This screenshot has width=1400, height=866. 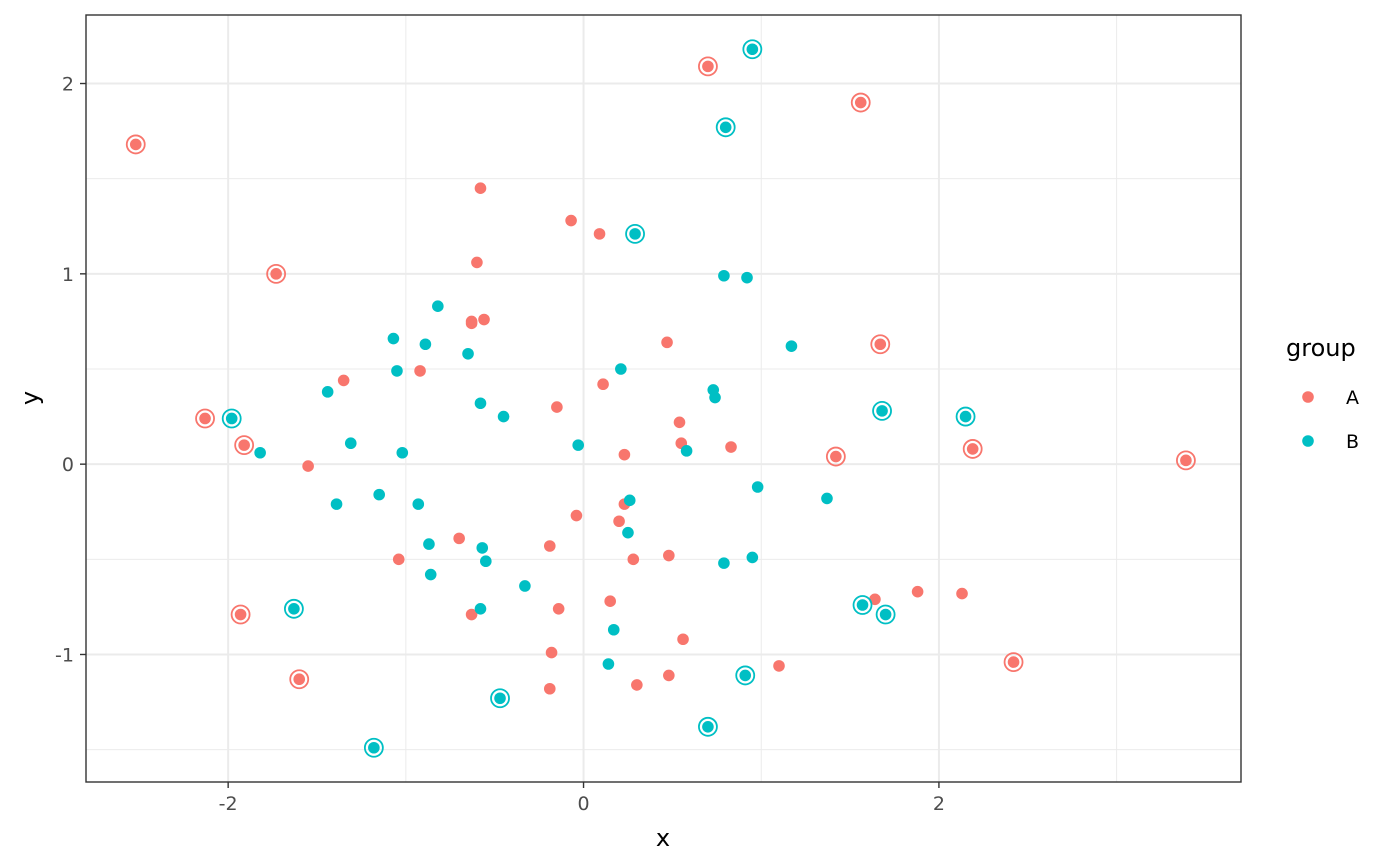 What do you see at coordinates (1308, 397) in the screenshot?
I see `legend-key-a` at bounding box center [1308, 397].